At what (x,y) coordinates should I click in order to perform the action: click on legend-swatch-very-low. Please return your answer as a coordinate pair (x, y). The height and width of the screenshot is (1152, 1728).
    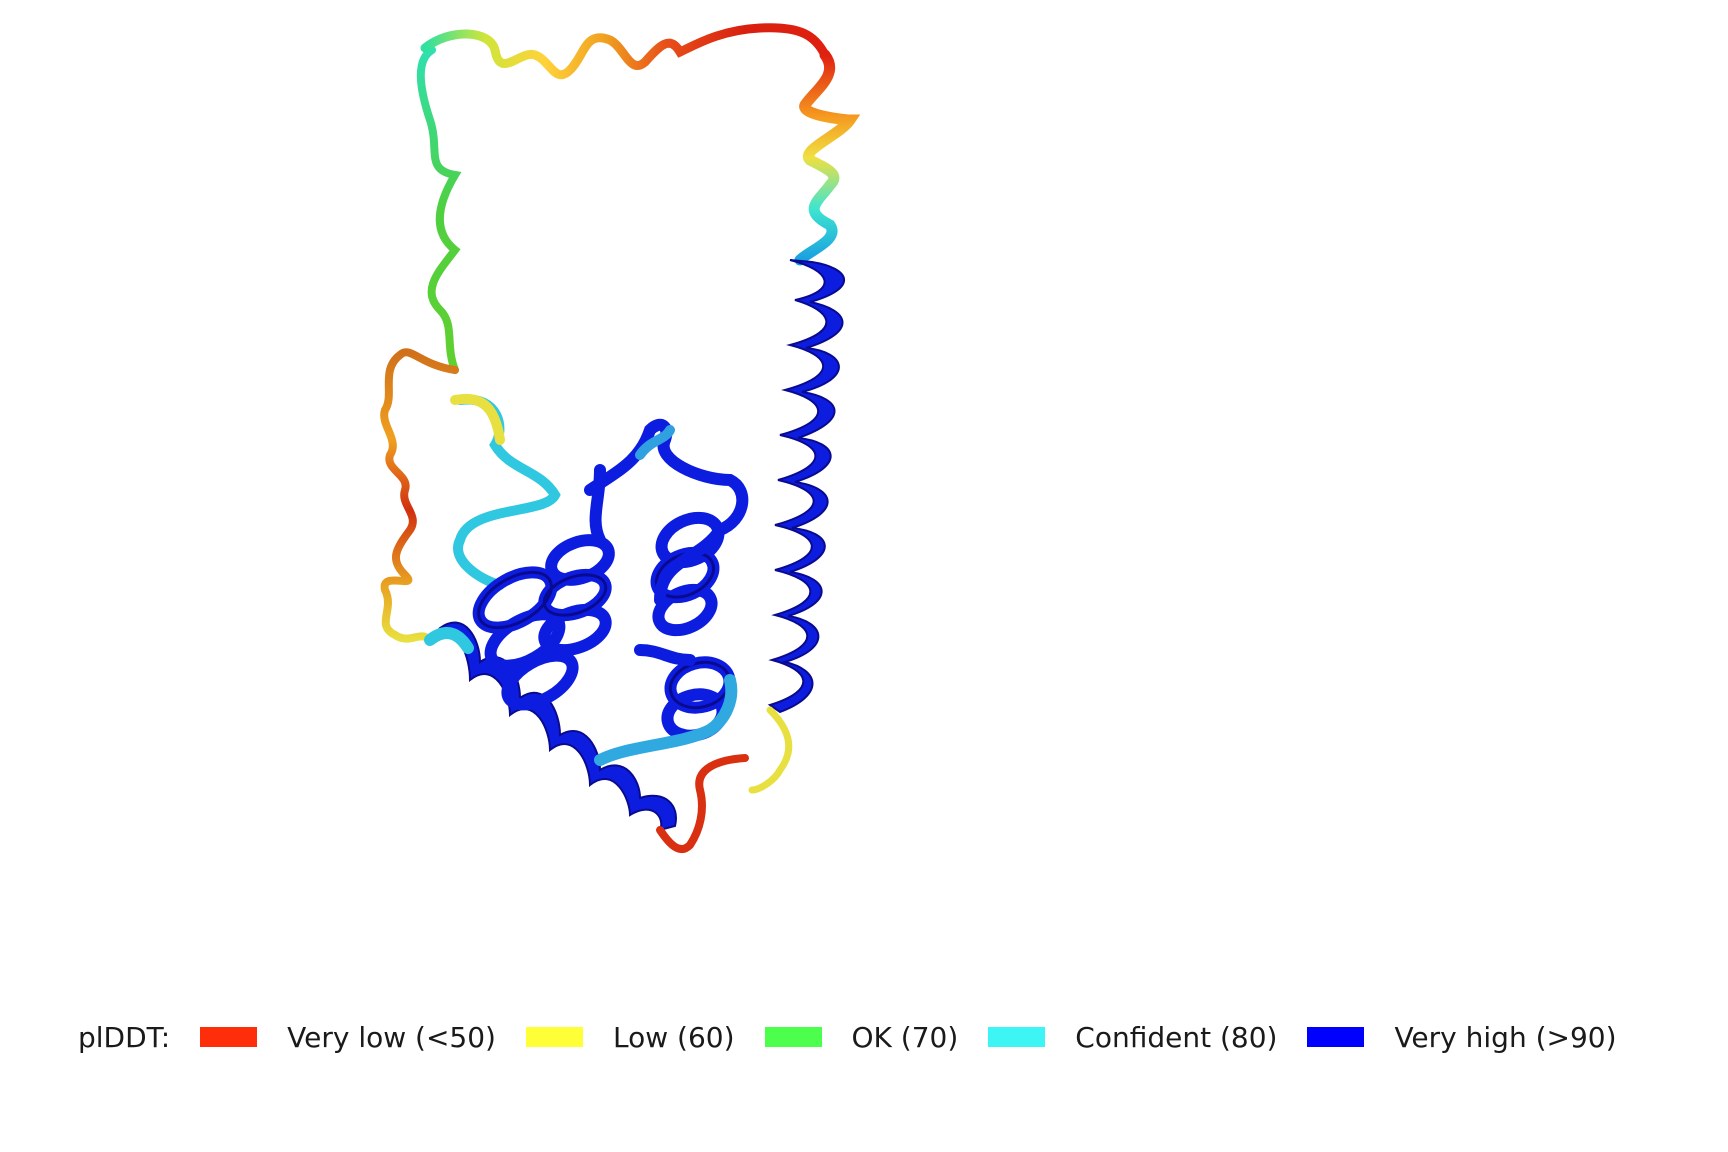
    Looking at the image, I should click on (229, 1037).